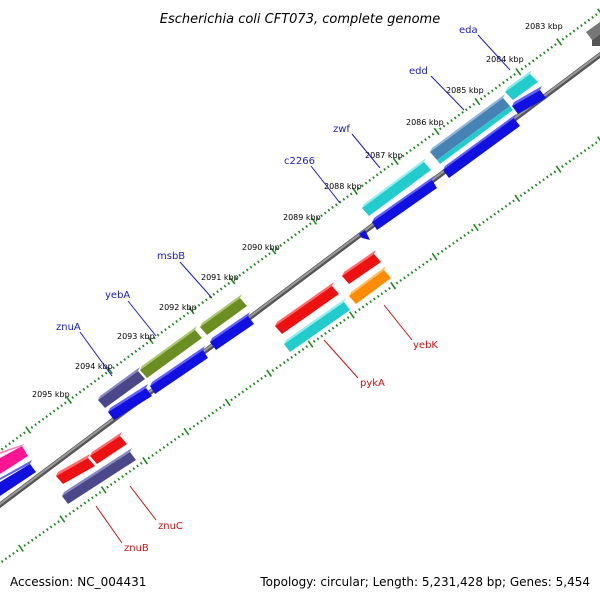 This screenshot has width=600, height=600. I want to click on cds-block-edd, so click(481, 146).